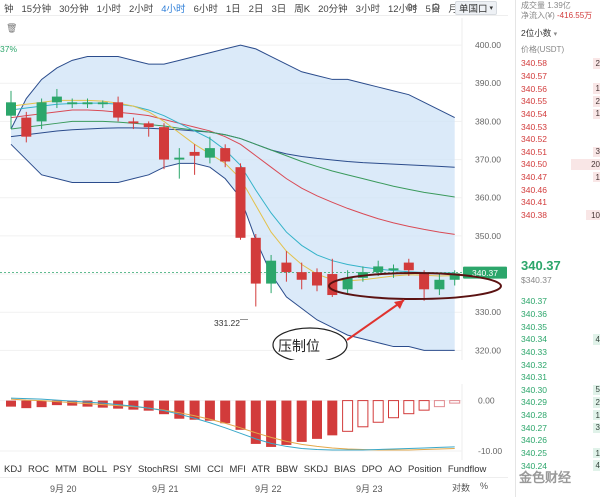  What do you see at coordinates (558, 428) in the screenshot?
I see `bid-row: 340.27 3` at bounding box center [558, 428].